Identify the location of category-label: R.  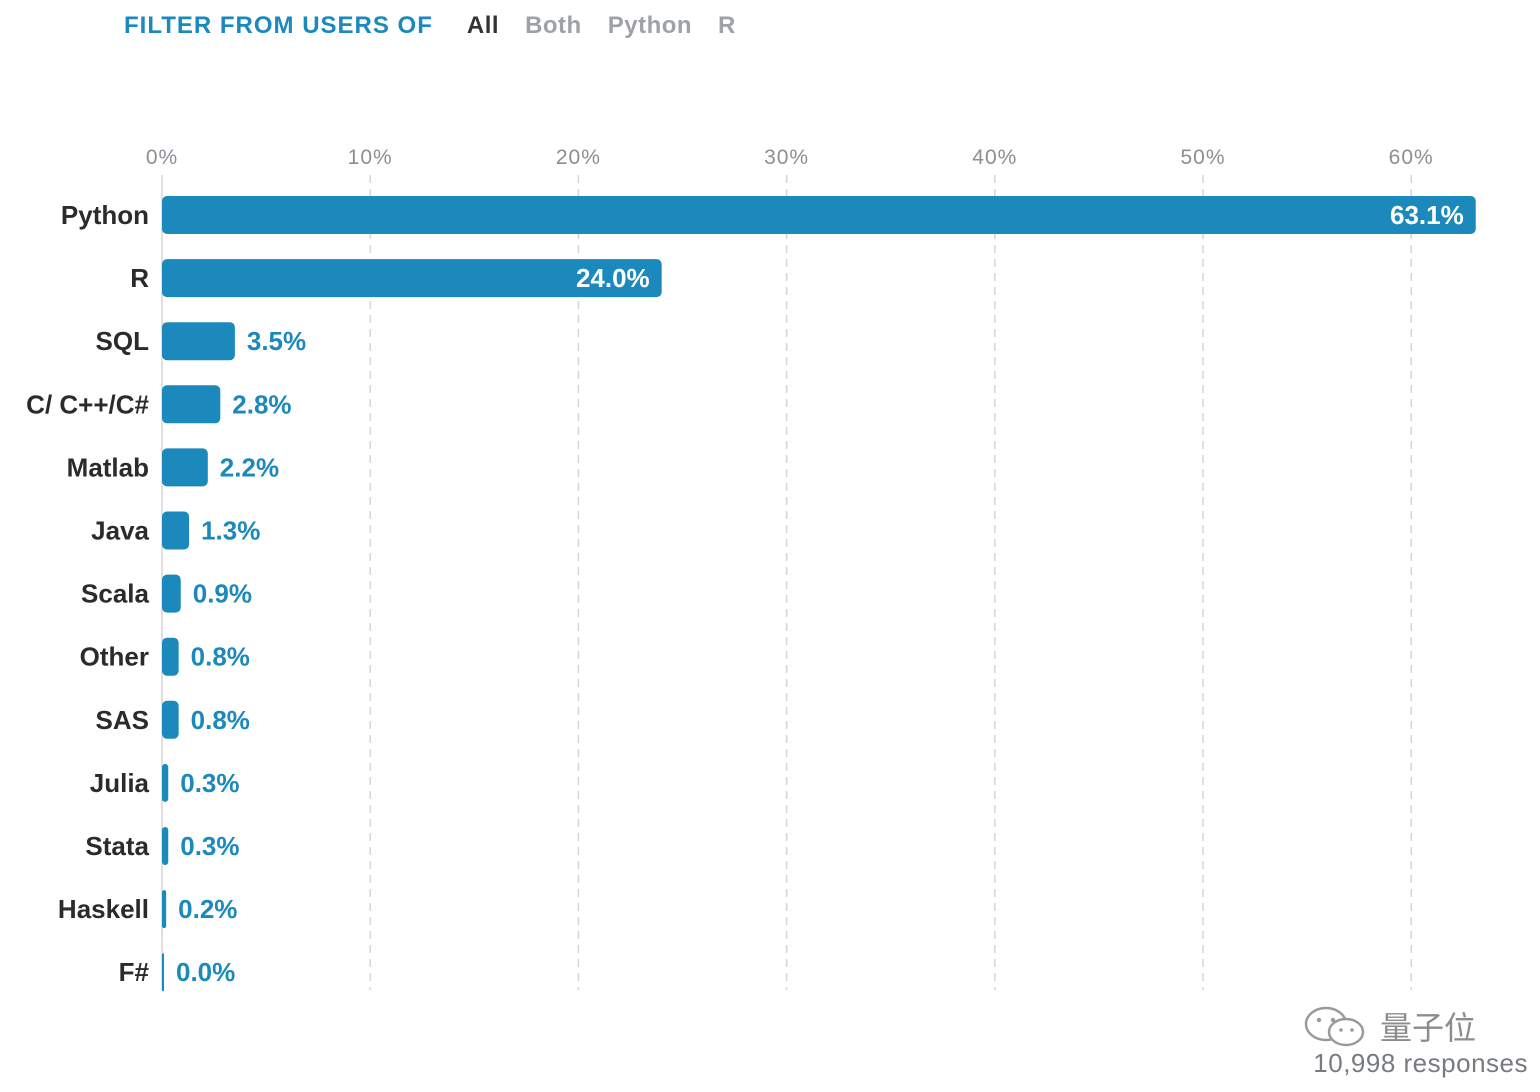
(139, 278).